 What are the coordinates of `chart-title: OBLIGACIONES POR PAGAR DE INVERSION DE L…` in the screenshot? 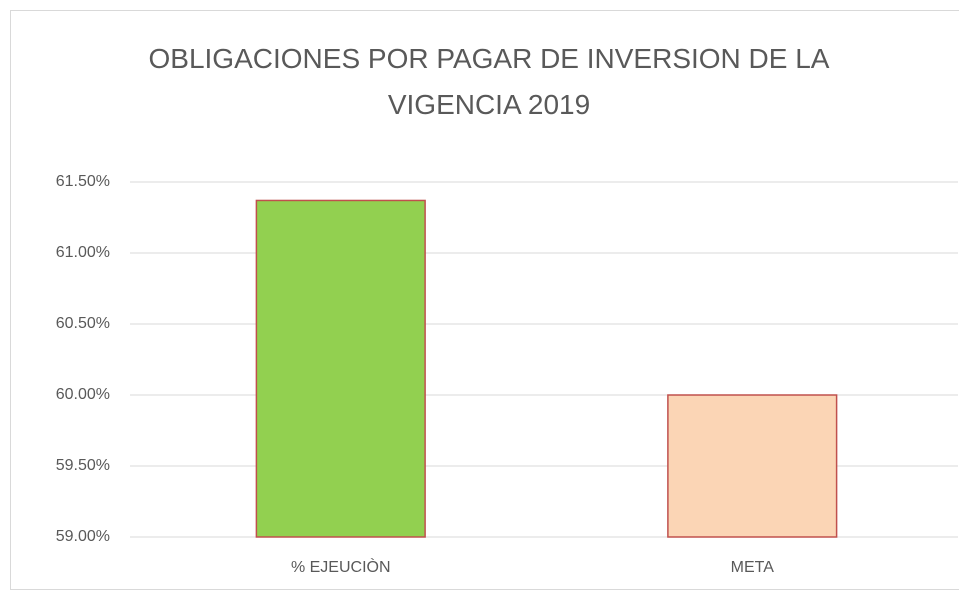 It's located at (489, 81).